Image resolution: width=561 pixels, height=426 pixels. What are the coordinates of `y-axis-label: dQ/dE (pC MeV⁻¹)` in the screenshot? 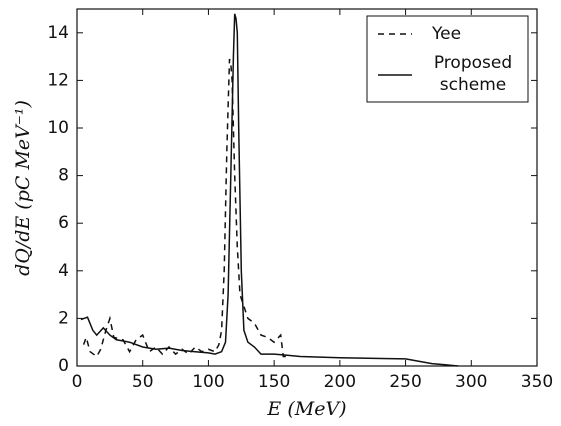 It's located at (23, 188).